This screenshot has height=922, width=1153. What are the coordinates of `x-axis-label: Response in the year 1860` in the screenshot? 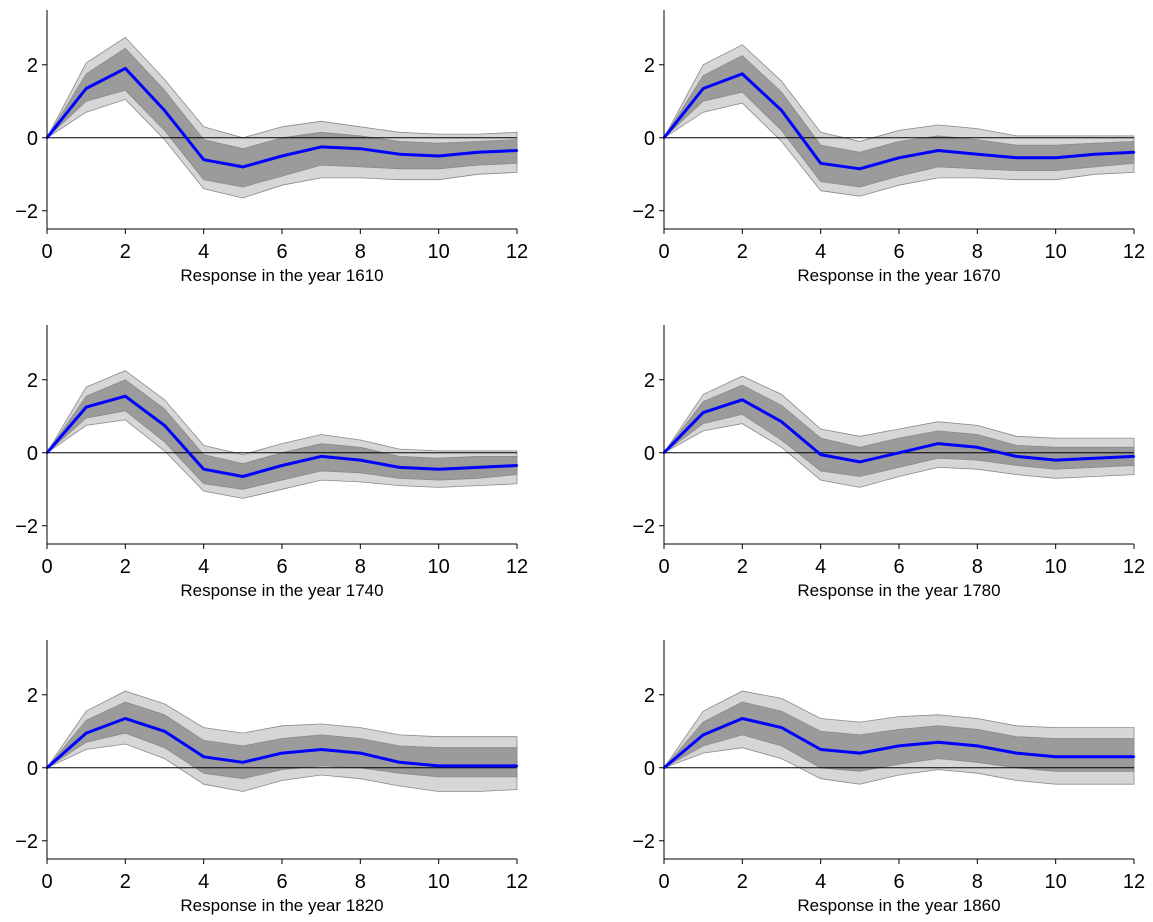 It's located at (898, 905).